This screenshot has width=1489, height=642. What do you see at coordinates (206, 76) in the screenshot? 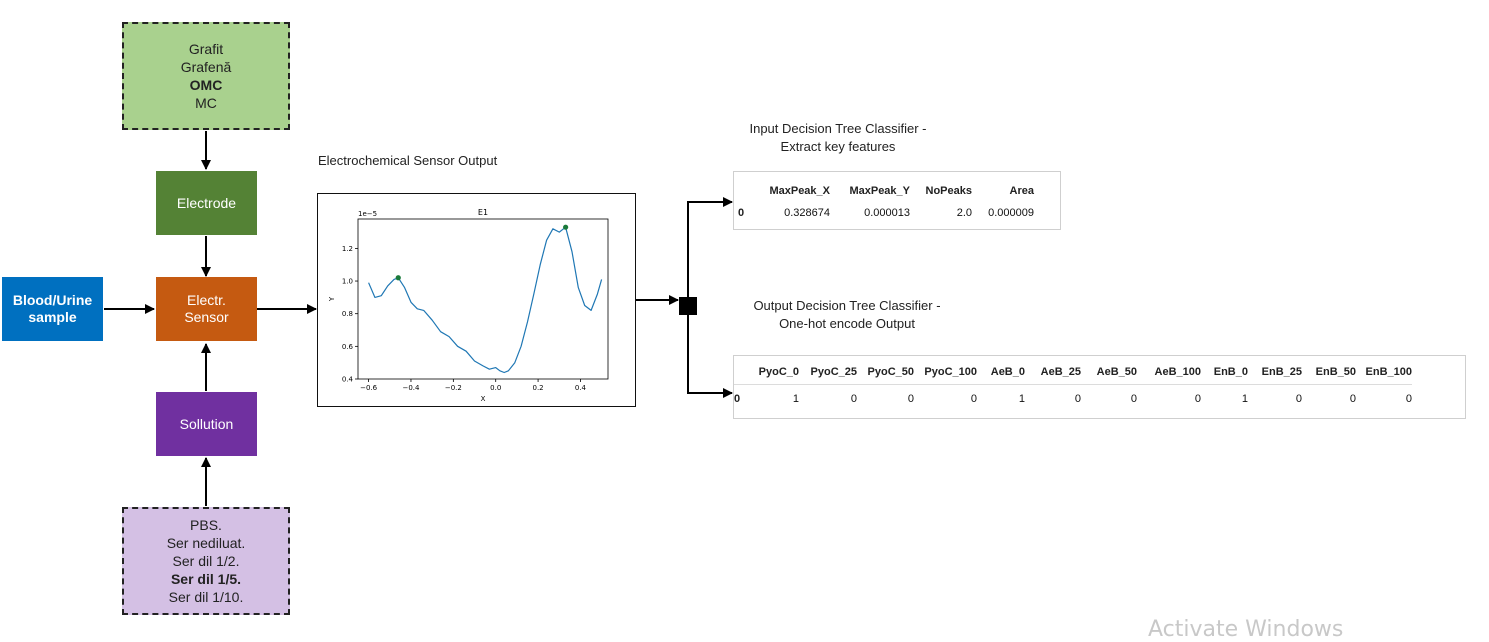
I see `electrode-materials-box: Grafit Grafenă OMC MC` at bounding box center [206, 76].